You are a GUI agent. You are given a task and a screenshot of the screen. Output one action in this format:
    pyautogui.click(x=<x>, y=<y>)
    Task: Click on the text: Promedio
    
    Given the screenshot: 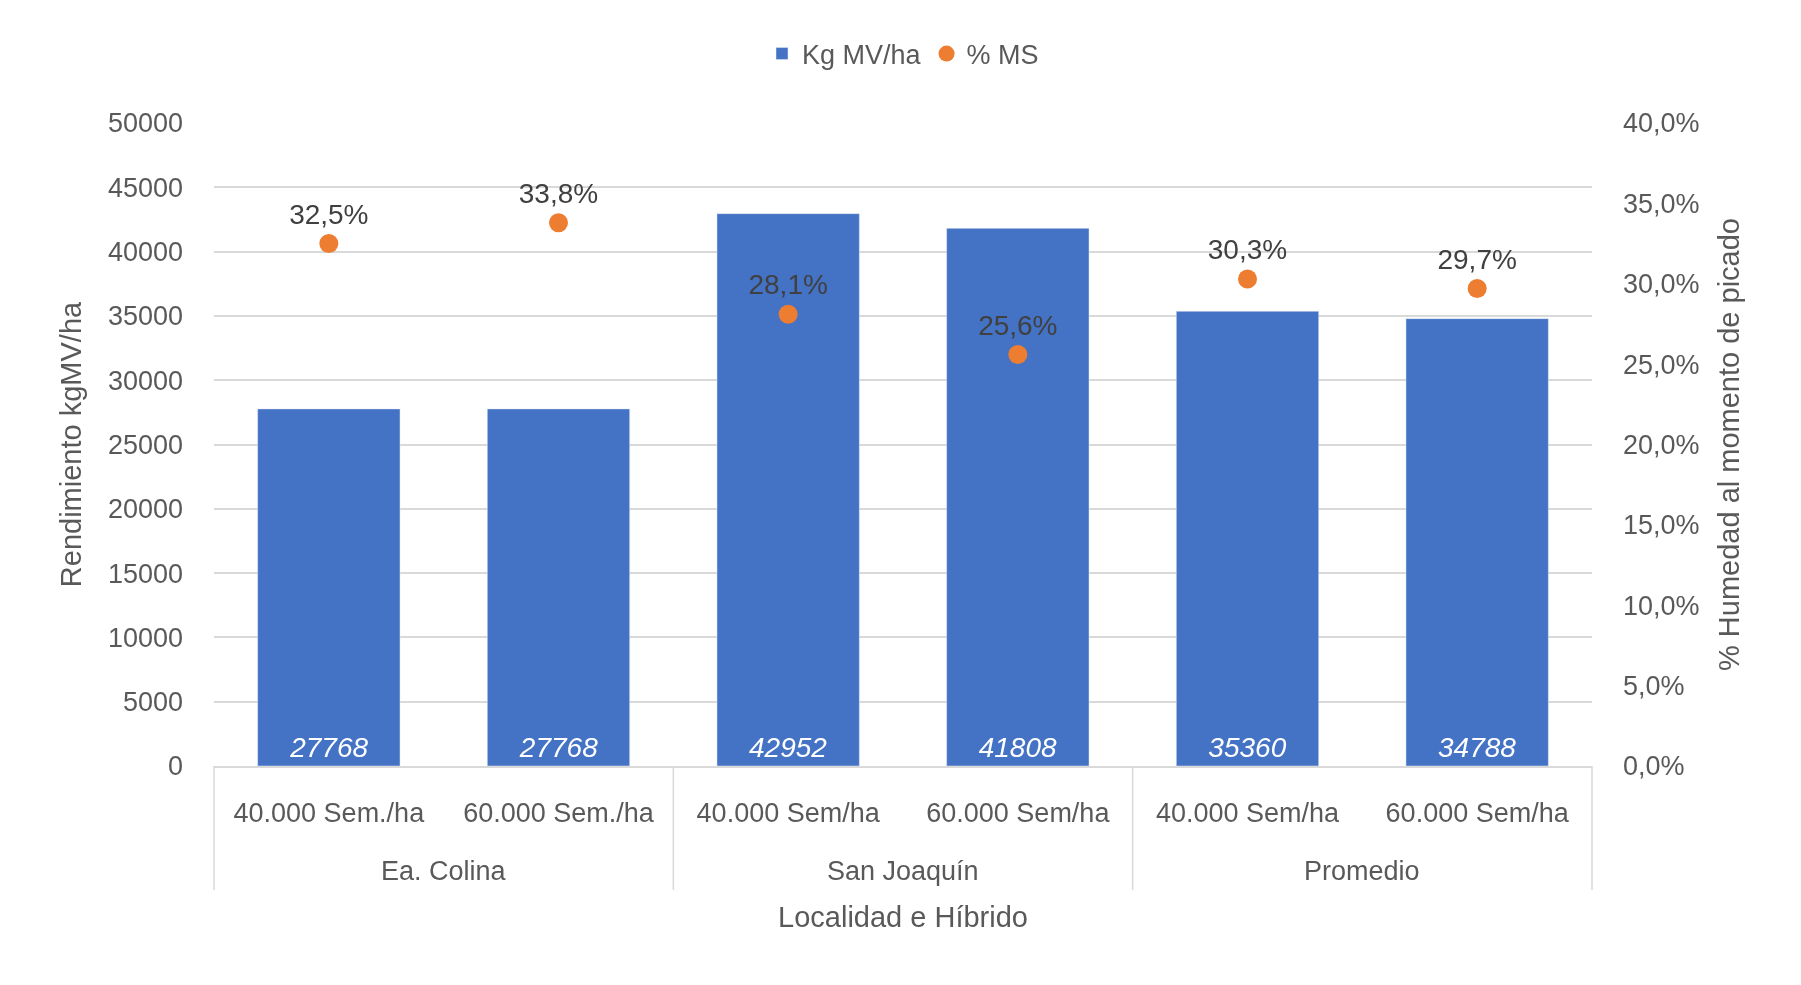 What is the action you would take?
    pyautogui.click(x=1362, y=871)
    